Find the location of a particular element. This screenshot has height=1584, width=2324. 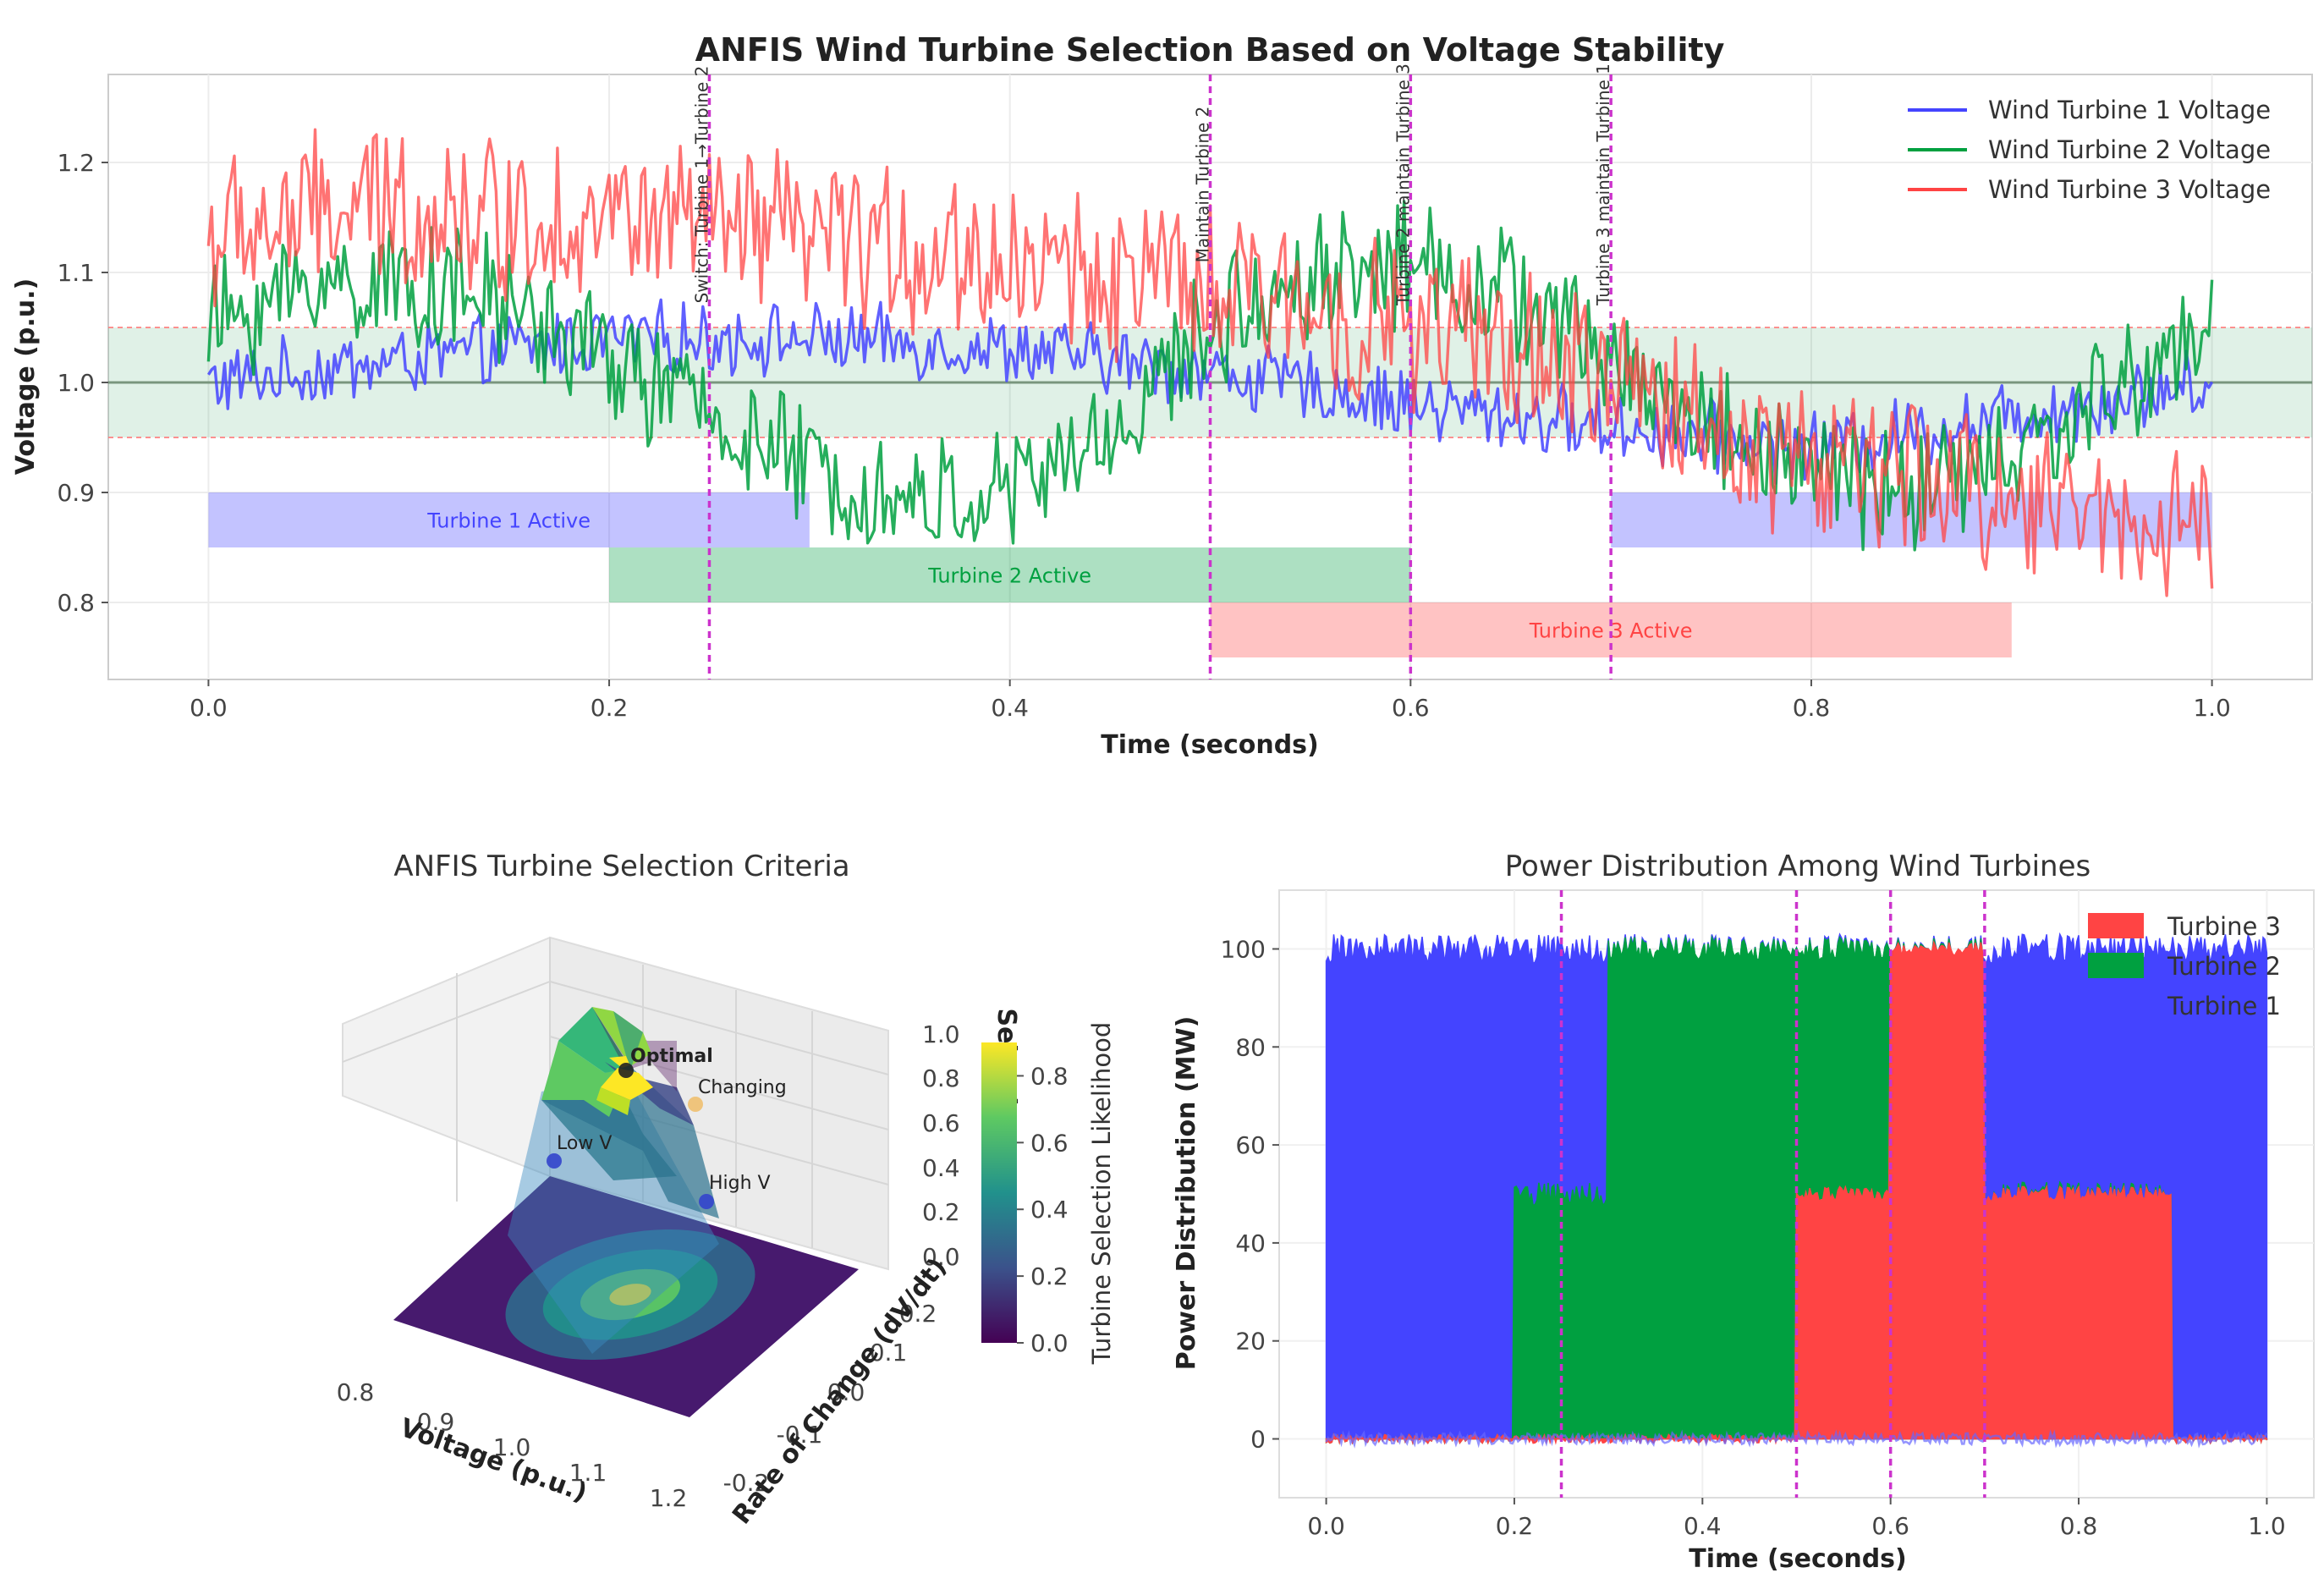

switch-label-2: Turbine 2 maintain Turbine 3 is located at coordinates (1403, 184).